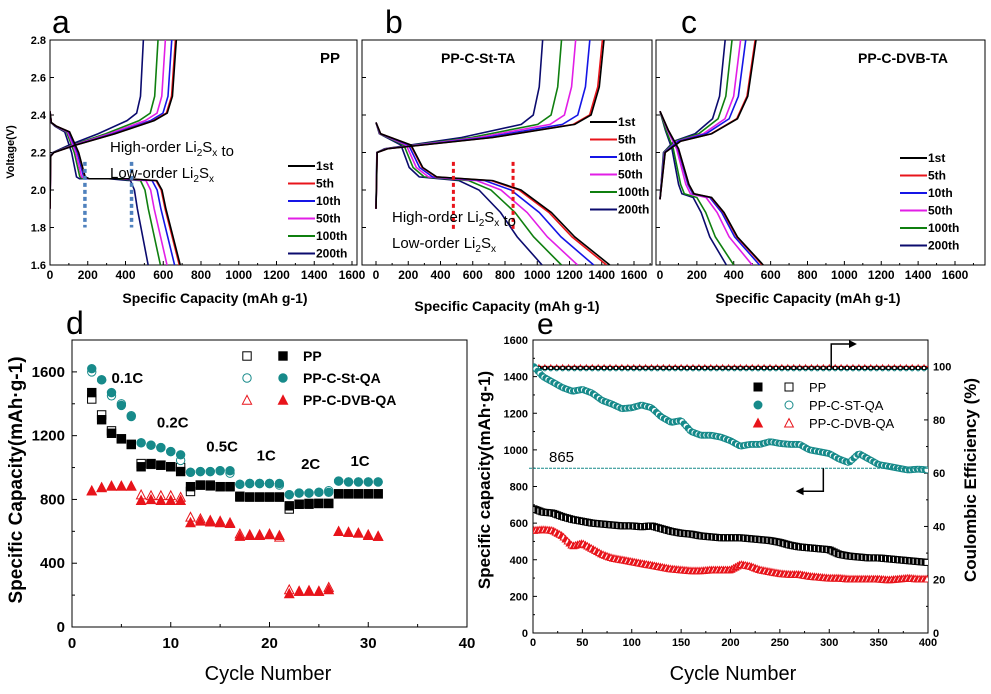 This screenshot has height=694, width=991. I want to click on y-tick-label: 2.8, so click(38, 41).